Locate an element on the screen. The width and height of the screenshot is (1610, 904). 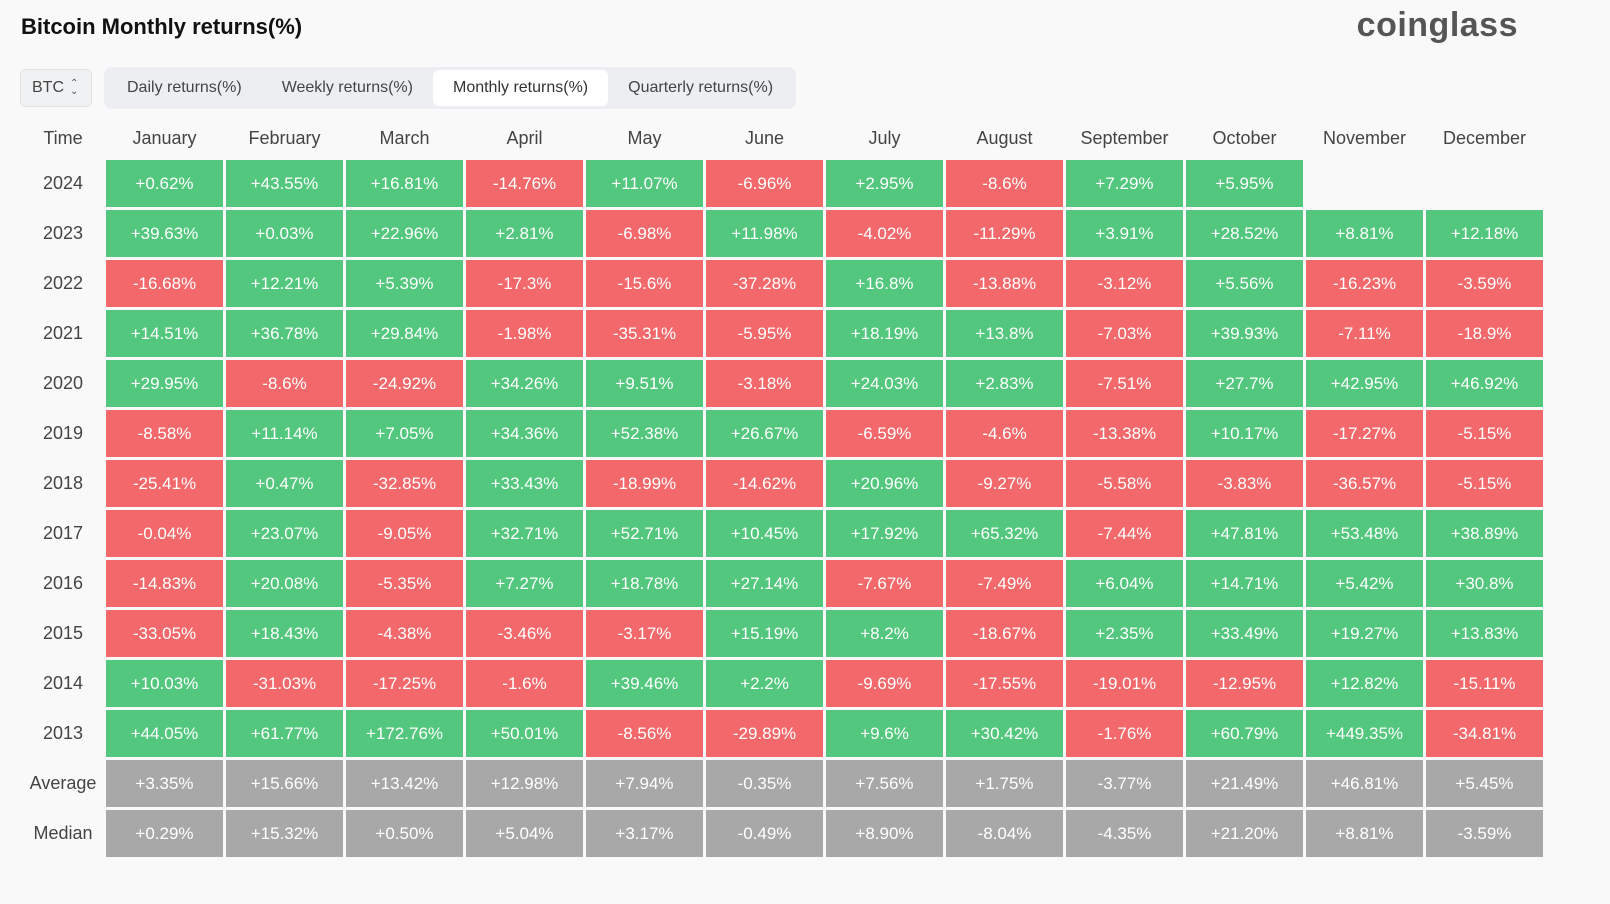
return-cell: +13.83% is located at coordinates (1484, 633).